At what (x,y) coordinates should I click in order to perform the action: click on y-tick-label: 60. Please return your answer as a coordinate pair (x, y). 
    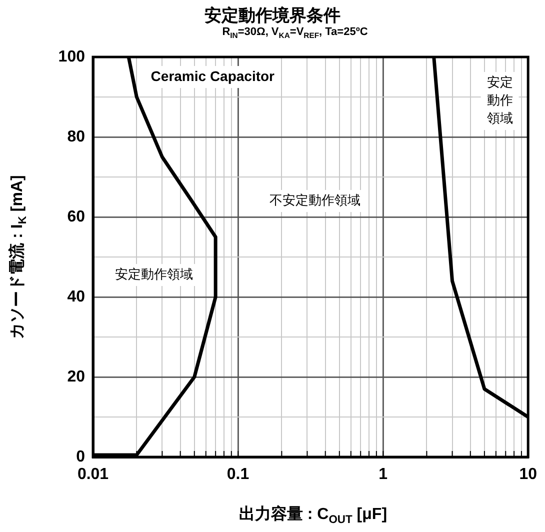
    Looking at the image, I should click on (76, 217).